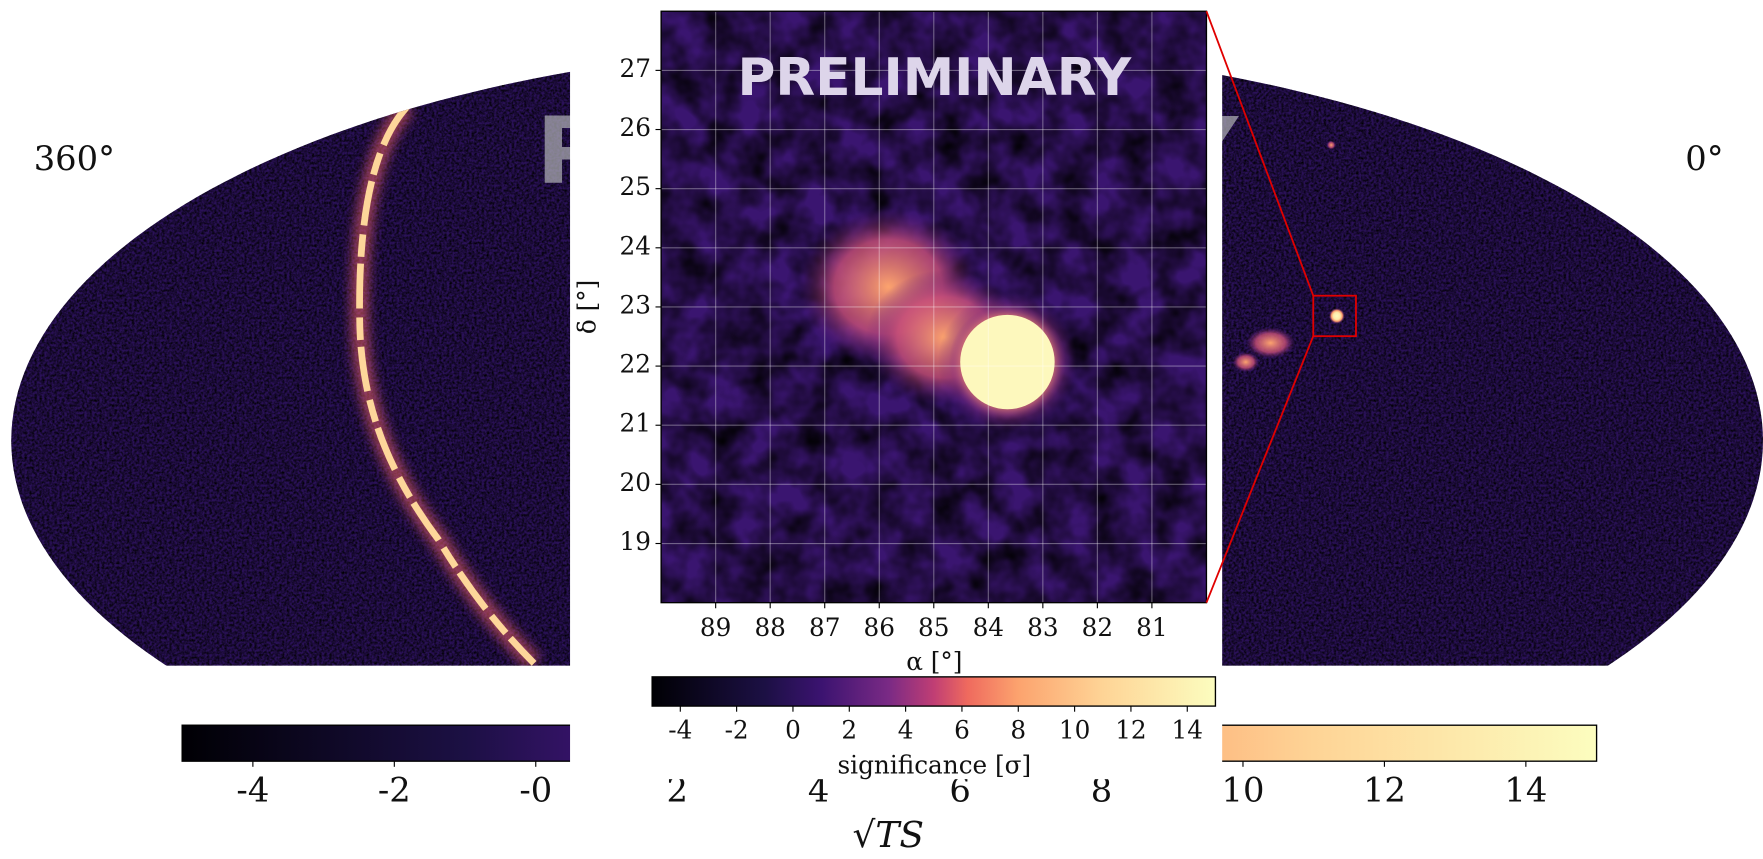 The width and height of the screenshot is (1763, 859). What do you see at coordinates (1704, 158) in the screenshot?
I see `lon-label: 0°` at bounding box center [1704, 158].